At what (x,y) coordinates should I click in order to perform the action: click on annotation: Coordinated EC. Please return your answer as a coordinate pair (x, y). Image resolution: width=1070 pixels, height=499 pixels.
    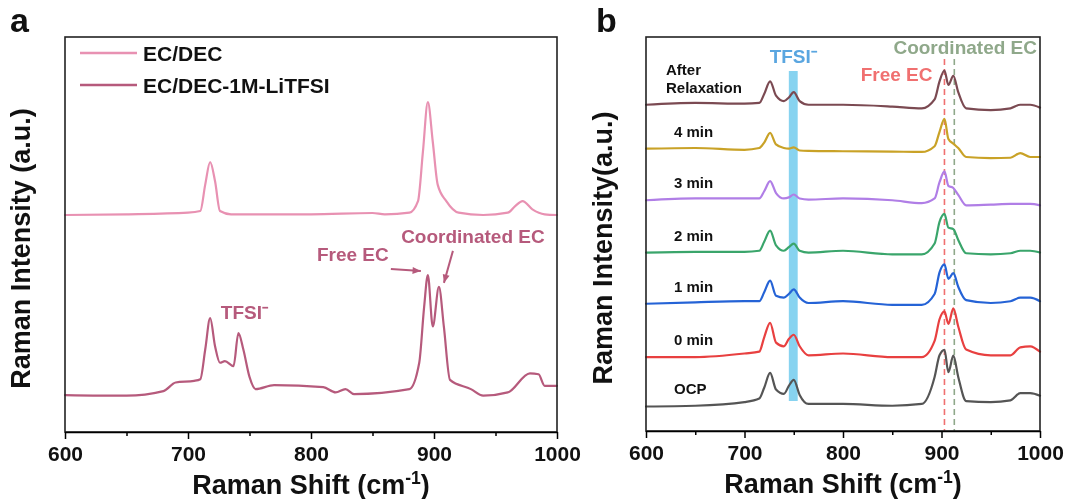
    Looking at the image, I should click on (473, 236).